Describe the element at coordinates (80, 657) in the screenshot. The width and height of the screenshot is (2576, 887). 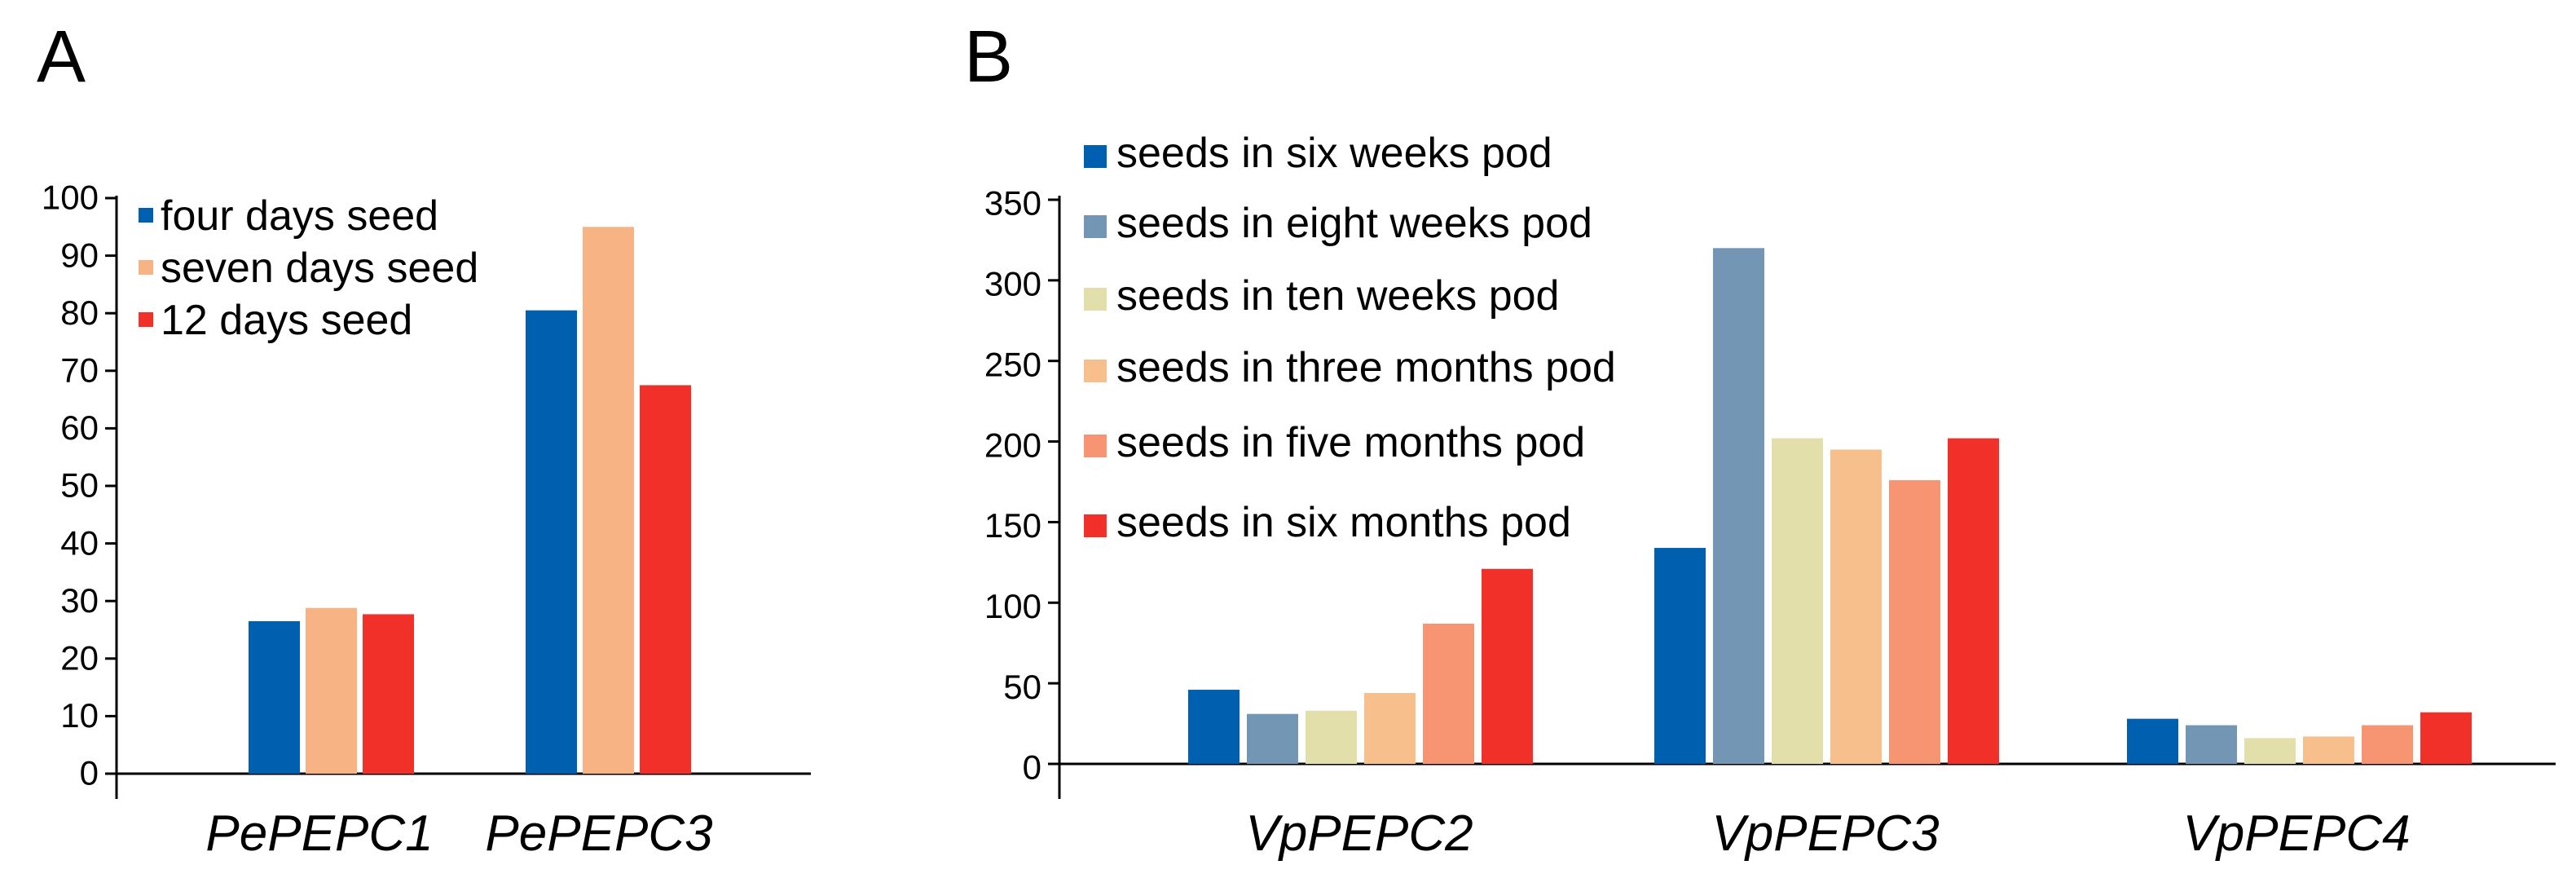
I see `y-tick-label: 20` at that location.